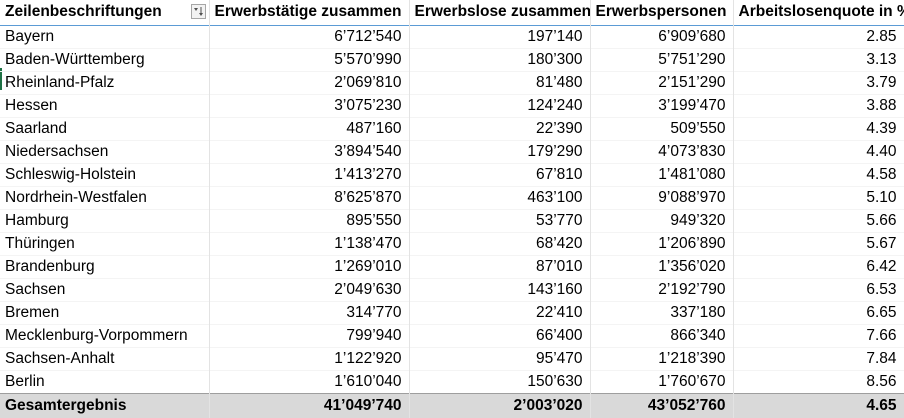  I want to click on cell-erwerbslose: 124’240, so click(500, 105).